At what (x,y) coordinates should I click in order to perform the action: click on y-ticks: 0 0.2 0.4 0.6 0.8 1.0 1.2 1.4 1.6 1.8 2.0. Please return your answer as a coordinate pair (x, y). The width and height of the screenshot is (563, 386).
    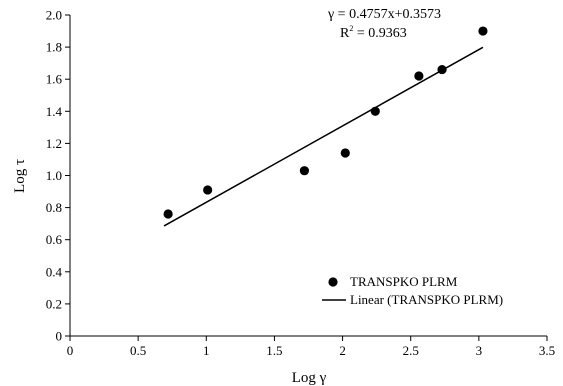
    Looking at the image, I should click on (58, 176).